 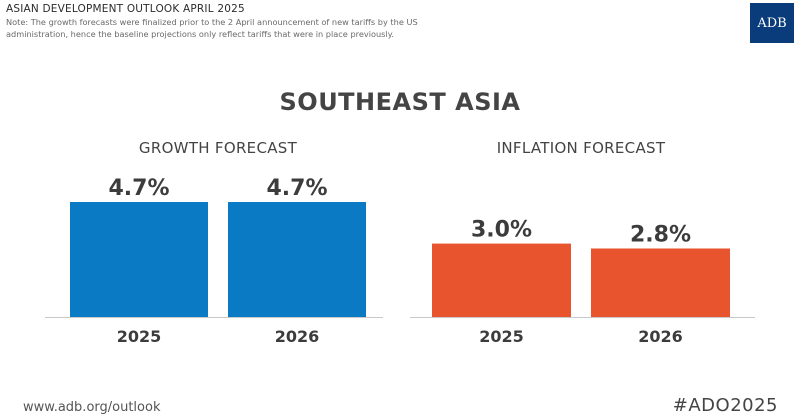 I want to click on logo-text: ADB, so click(x=772, y=23).